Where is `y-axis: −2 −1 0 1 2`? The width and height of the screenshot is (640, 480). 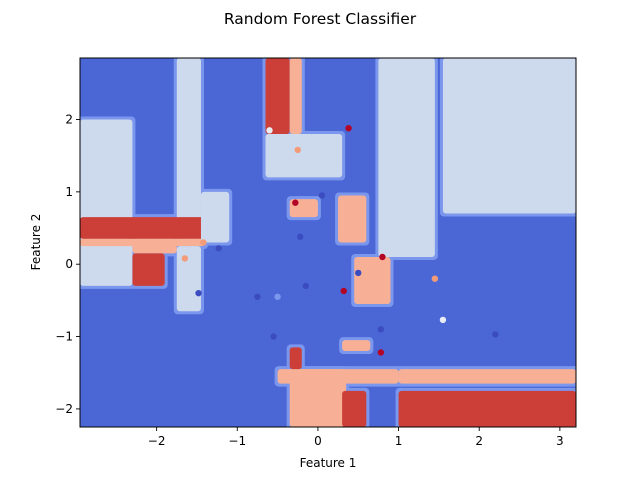 y-axis: −2 −1 0 1 2 is located at coordinates (67, 264).